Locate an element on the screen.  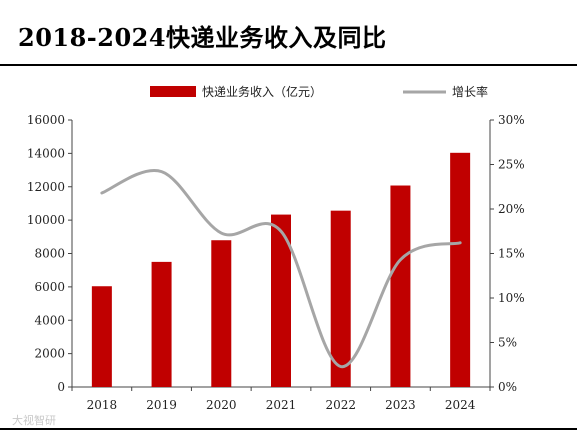
y-right-tick-label: 20% is located at coordinates (511, 209).